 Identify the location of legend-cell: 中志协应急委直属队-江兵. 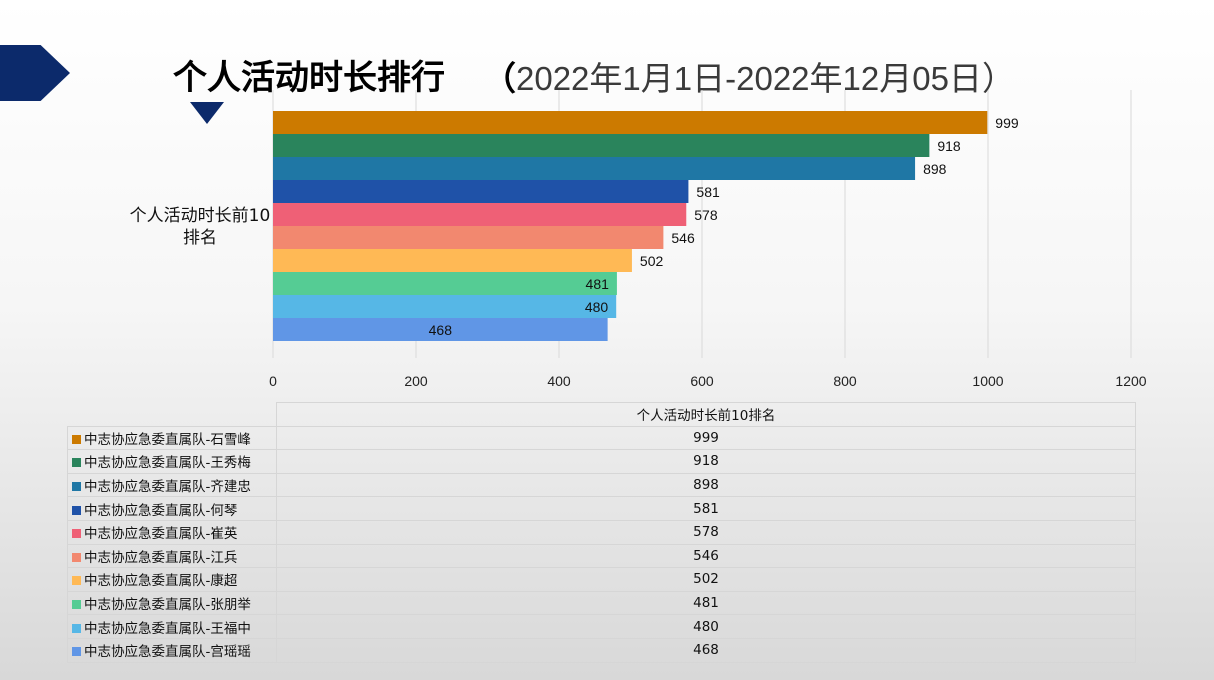
(172, 556).